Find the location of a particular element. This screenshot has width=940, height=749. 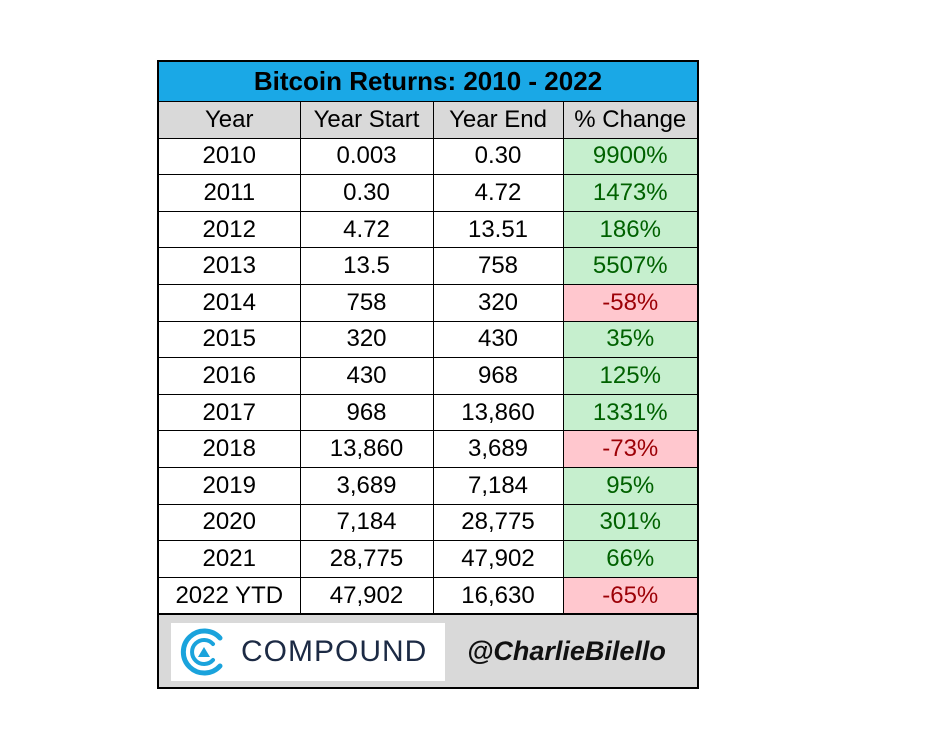

year-cell: 2012 is located at coordinates (230, 229).